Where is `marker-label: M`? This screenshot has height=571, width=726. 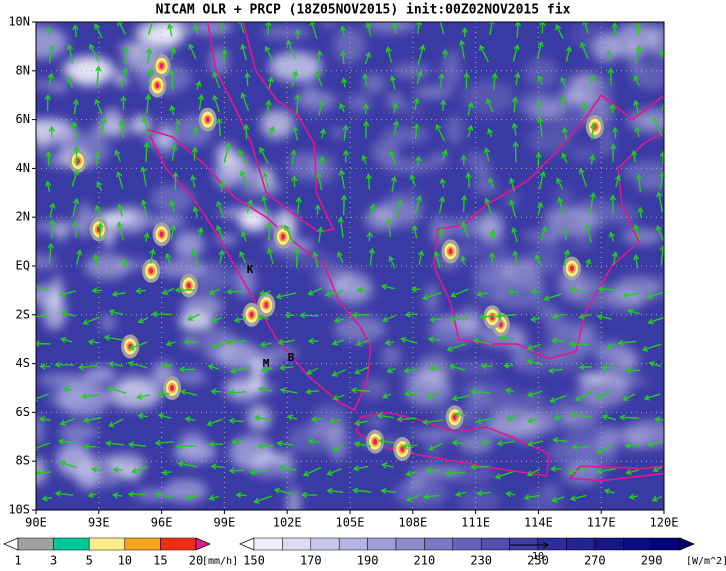 marker-label: M is located at coordinates (266, 363).